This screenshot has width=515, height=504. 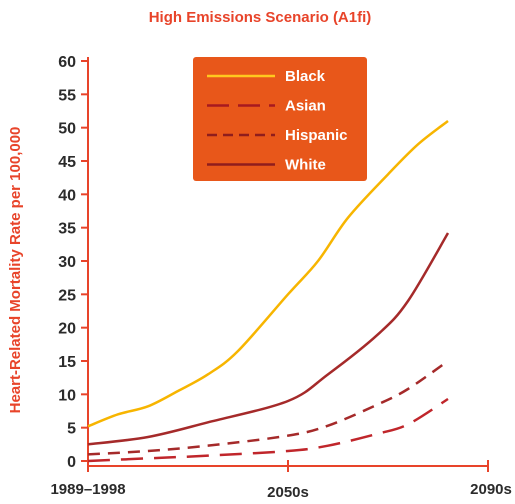 What do you see at coordinates (281, 480) in the screenshot?
I see `x-ticks: 1989–1998 2050s 2090s` at bounding box center [281, 480].